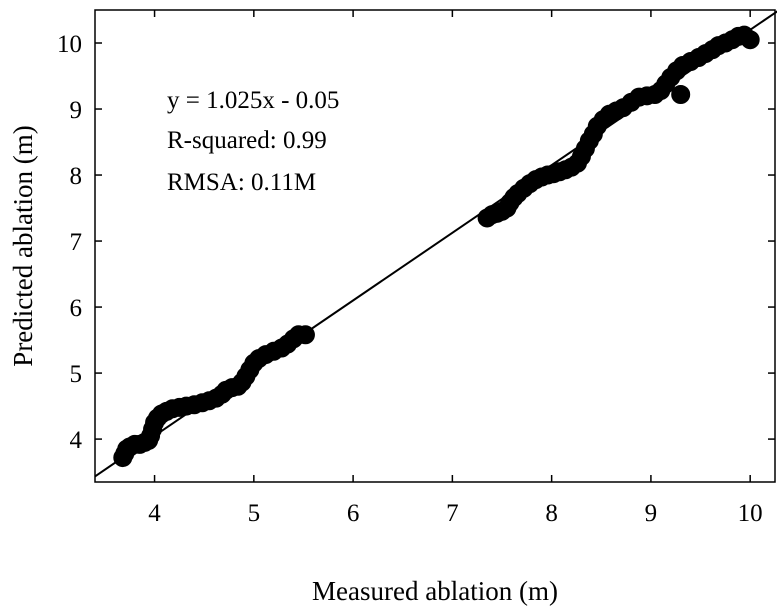 The image size is (777, 613). Describe the element at coordinates (76, 176) in the screenshot. I see `y-tick-label: 8` at that location.